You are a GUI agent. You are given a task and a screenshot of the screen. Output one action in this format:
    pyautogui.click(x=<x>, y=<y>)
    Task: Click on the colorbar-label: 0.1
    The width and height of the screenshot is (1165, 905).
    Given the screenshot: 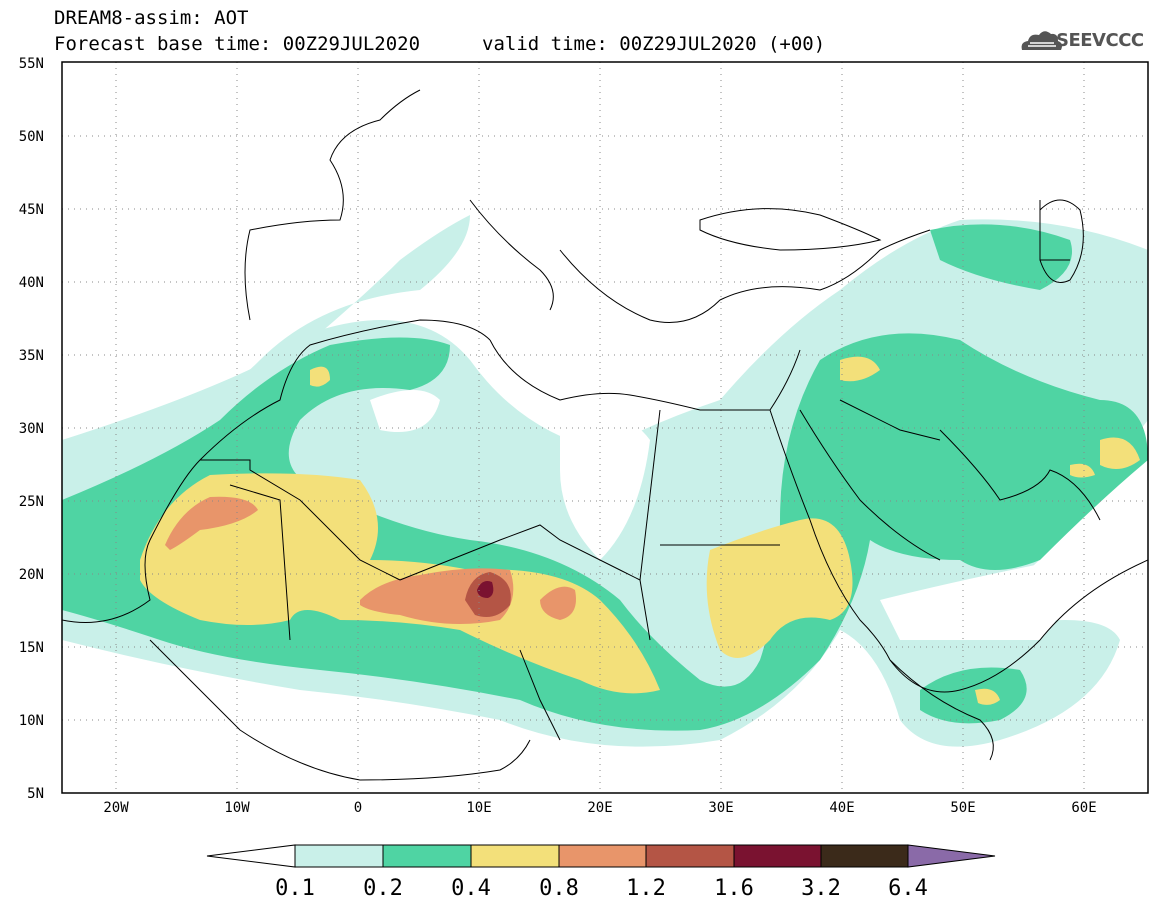 What is the action you would take?
    pyautogui.click(x=295, y=888)
    